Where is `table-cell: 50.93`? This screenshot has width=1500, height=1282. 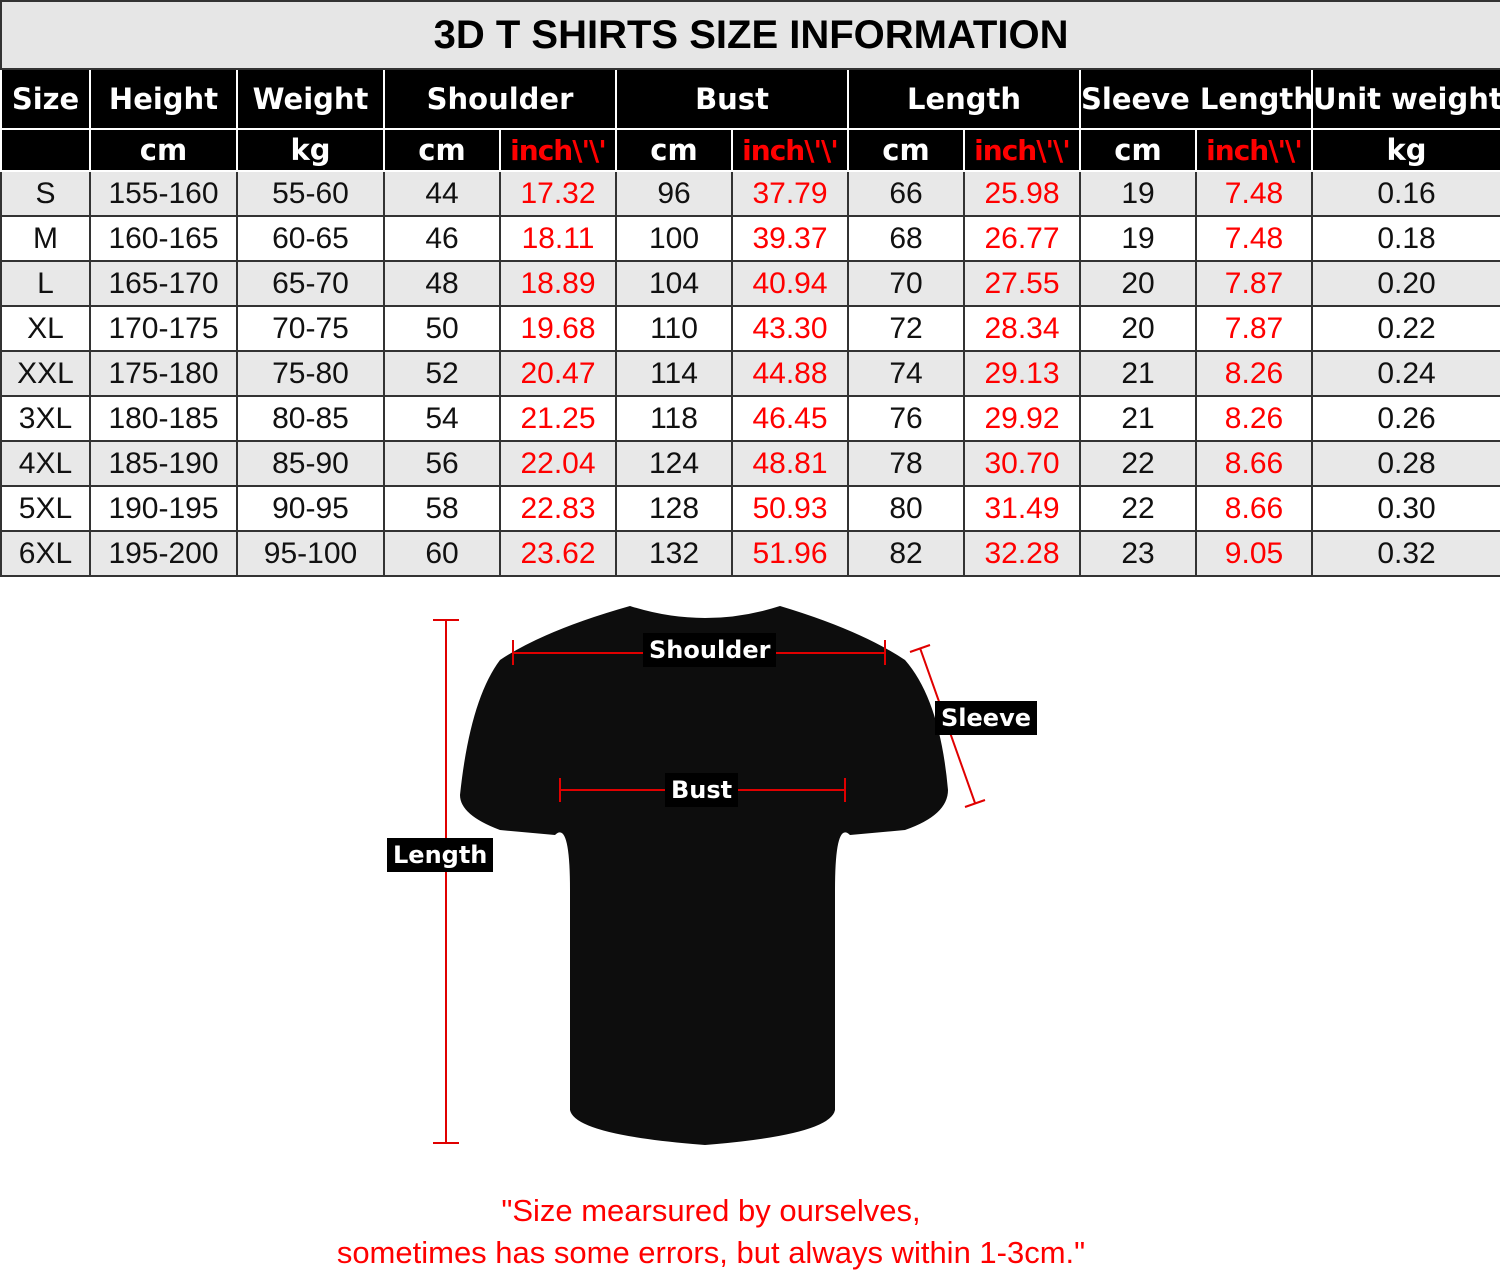
table-cell: 50.93 is located at coordinates (790, 508).